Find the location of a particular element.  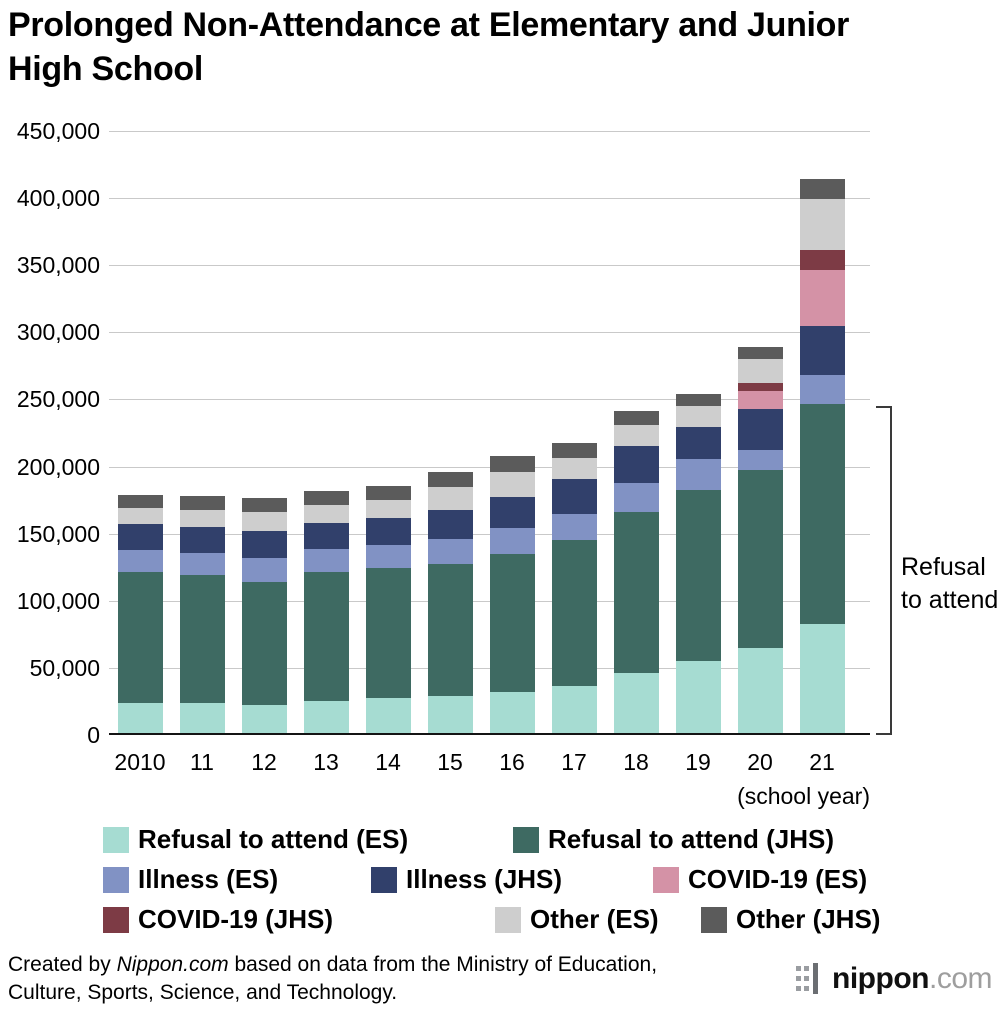

x-axis-label: 12 is located at coordinates (264, 762).